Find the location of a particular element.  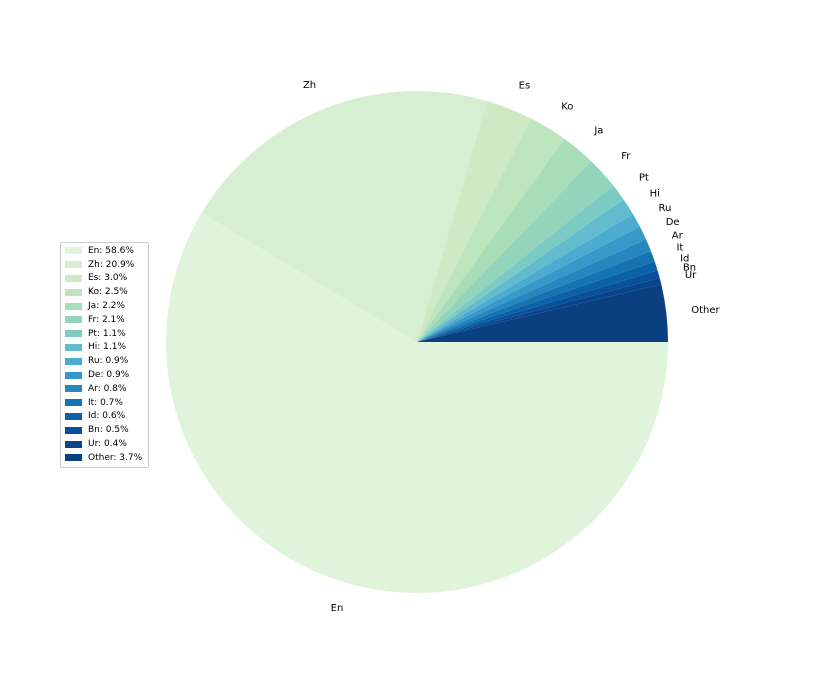

pie-slice-de is located at coordinates (532, 284).